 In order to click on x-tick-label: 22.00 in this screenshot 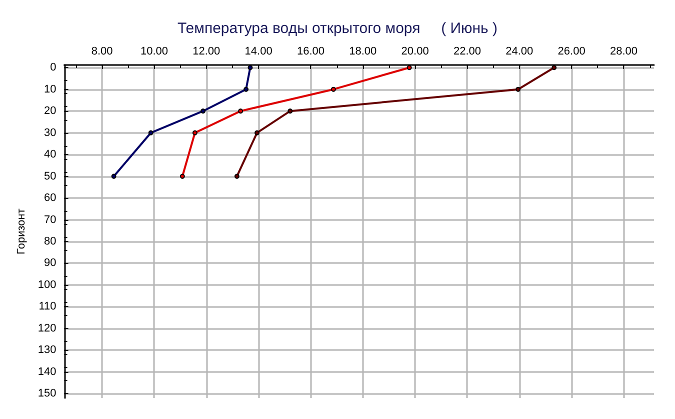, I will do `click(467, 52)`.